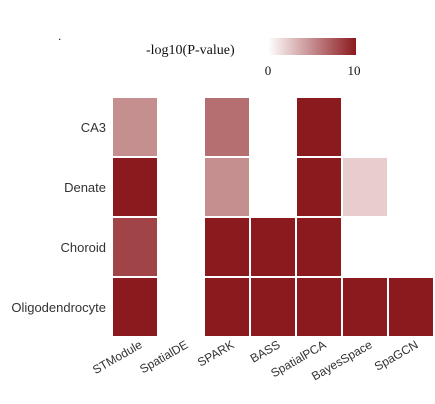  What do you see at coordinates (227, 247) in the screenshot?
I see `heatmap-cell-choroid-spark` at bounding box center [227, 247].